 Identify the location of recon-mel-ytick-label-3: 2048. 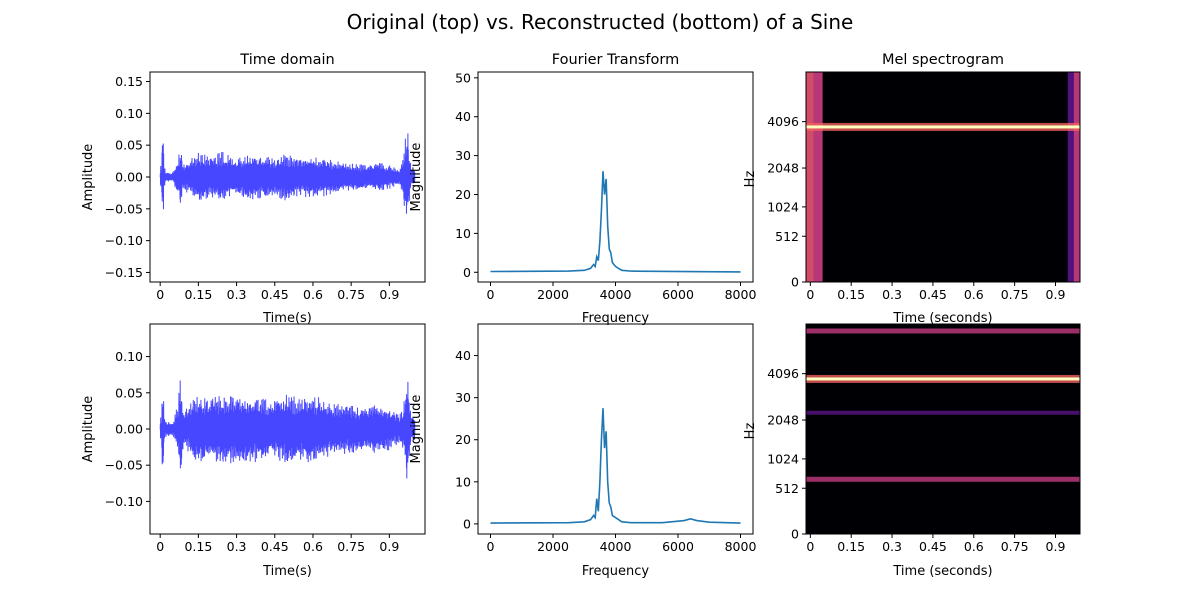
(783, 420).